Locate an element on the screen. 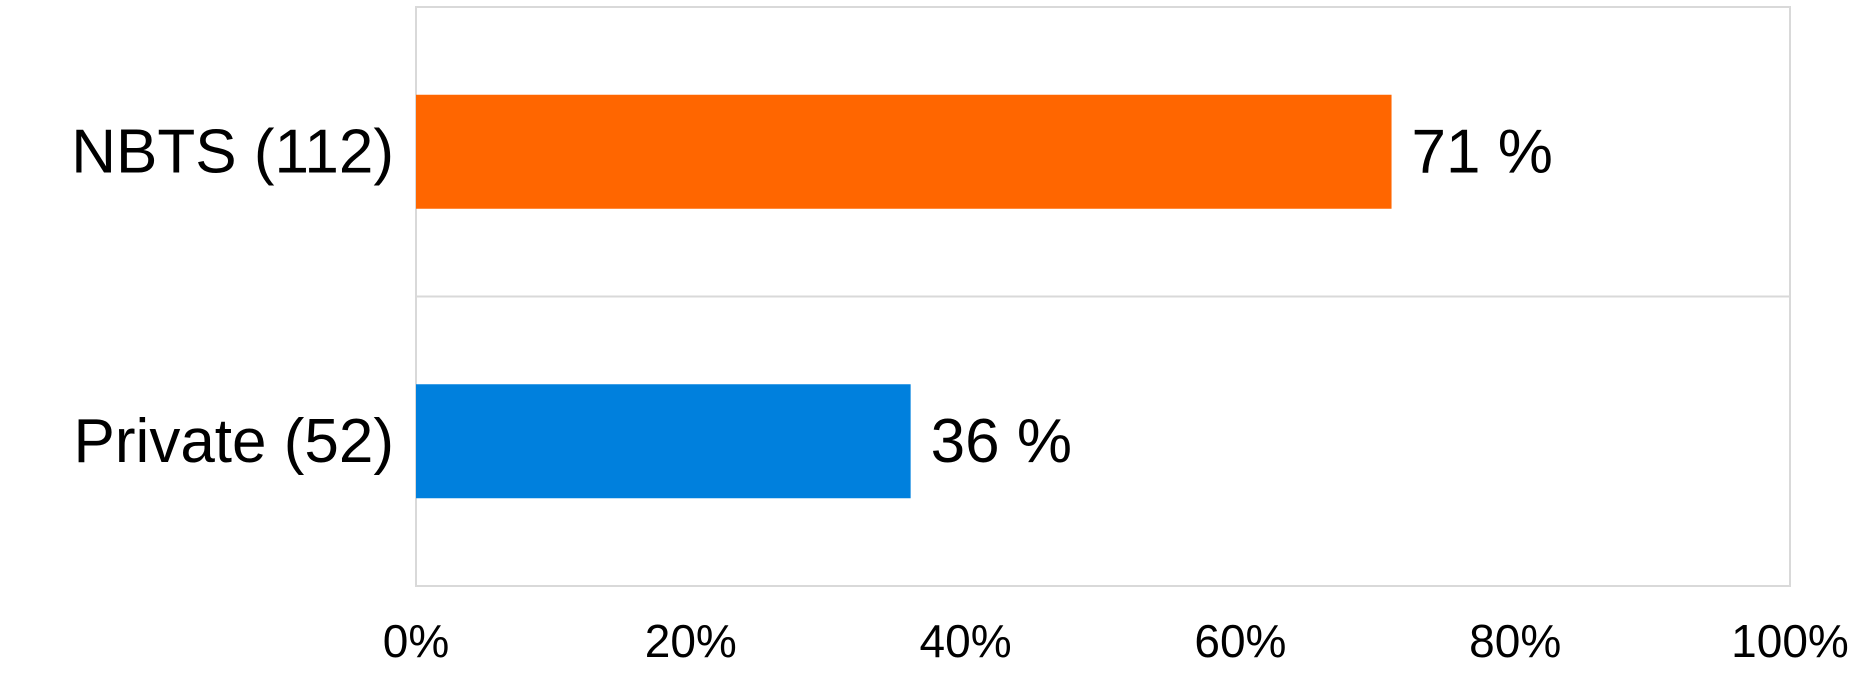  x-tick-label: 40% is located at coordinates (966, 641).